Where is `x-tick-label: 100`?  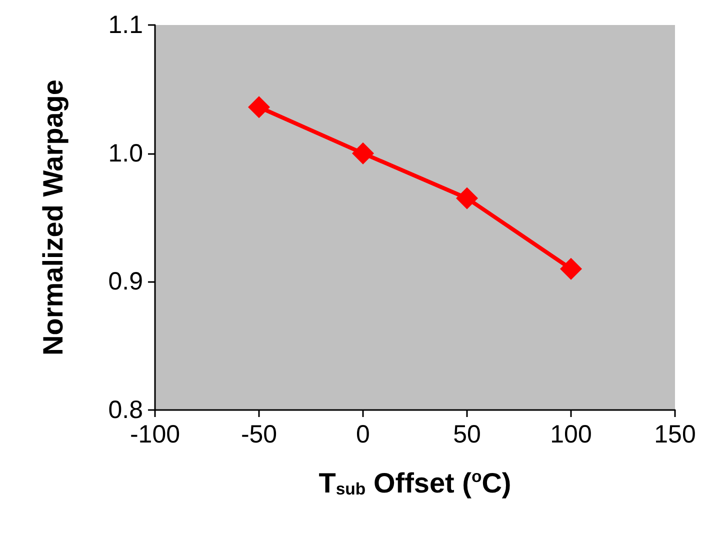
x-tick-label: 100 is located at coordinates (571, 434).